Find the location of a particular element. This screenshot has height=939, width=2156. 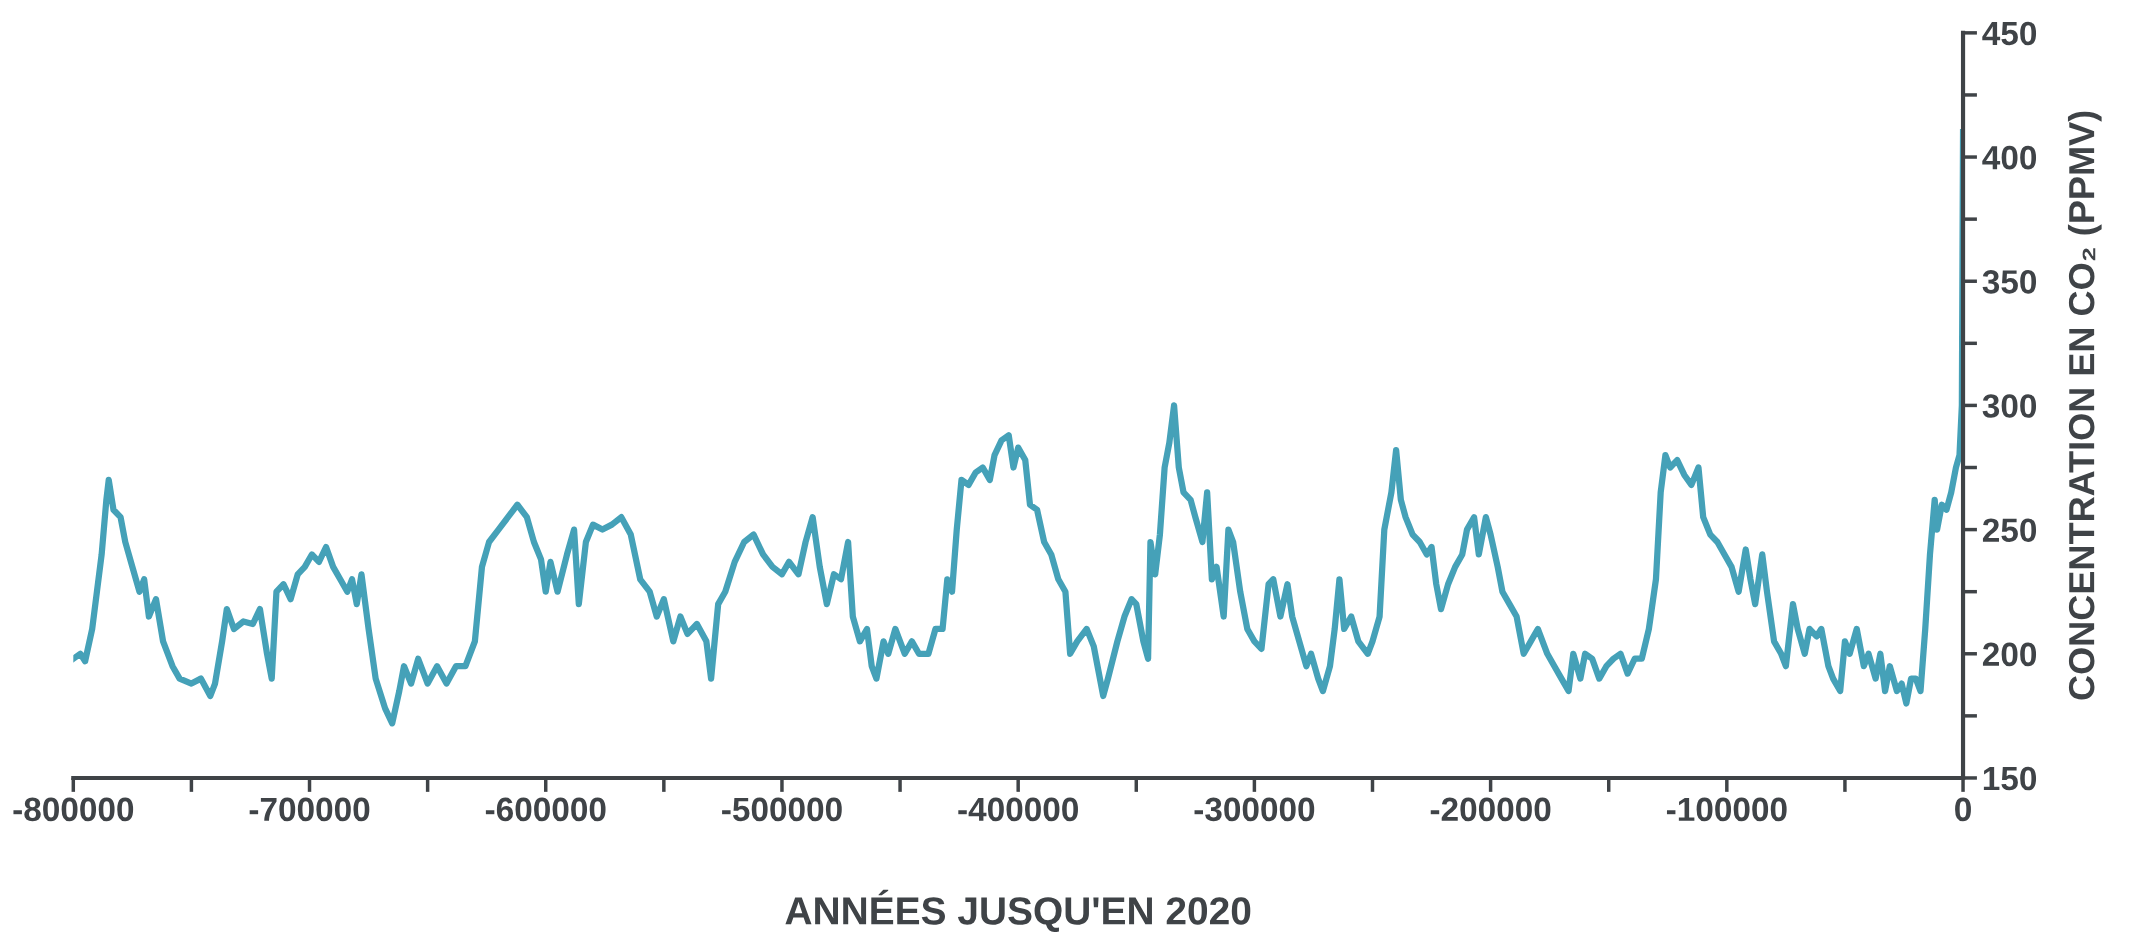

x-tick-label: -600000 is located at coordinates (545, 809).